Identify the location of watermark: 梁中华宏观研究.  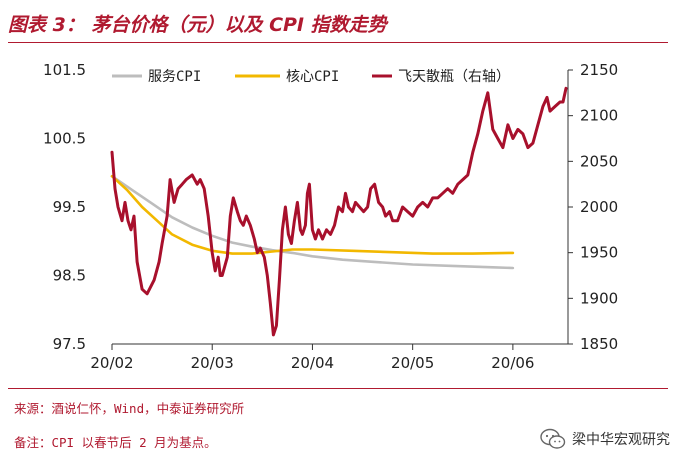
(605, 439).